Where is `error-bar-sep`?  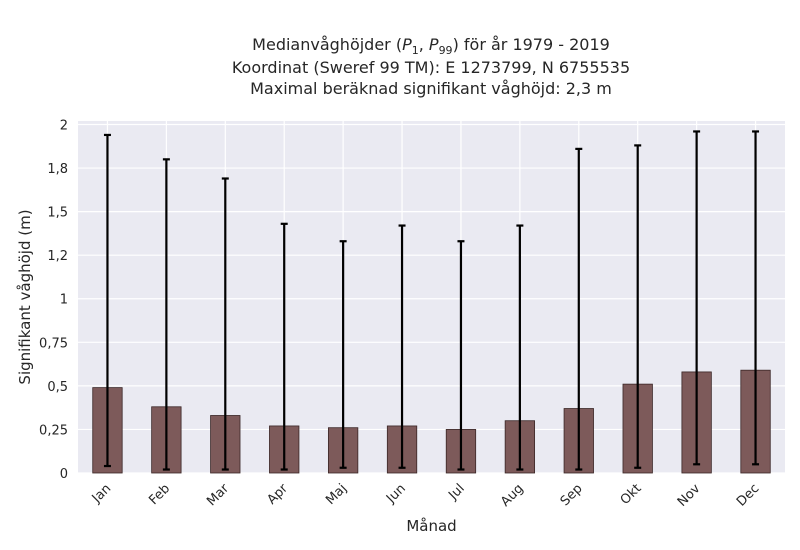
error-bar-sep is located at coordinates (579, 309).